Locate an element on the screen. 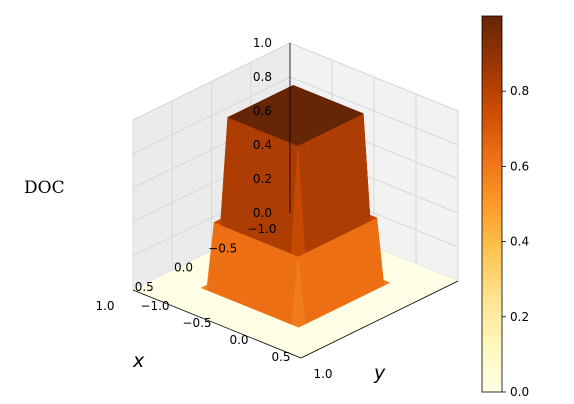 The image size is (574, 404). z-tick-label: 1.0 is located at coordinates (262, 43).